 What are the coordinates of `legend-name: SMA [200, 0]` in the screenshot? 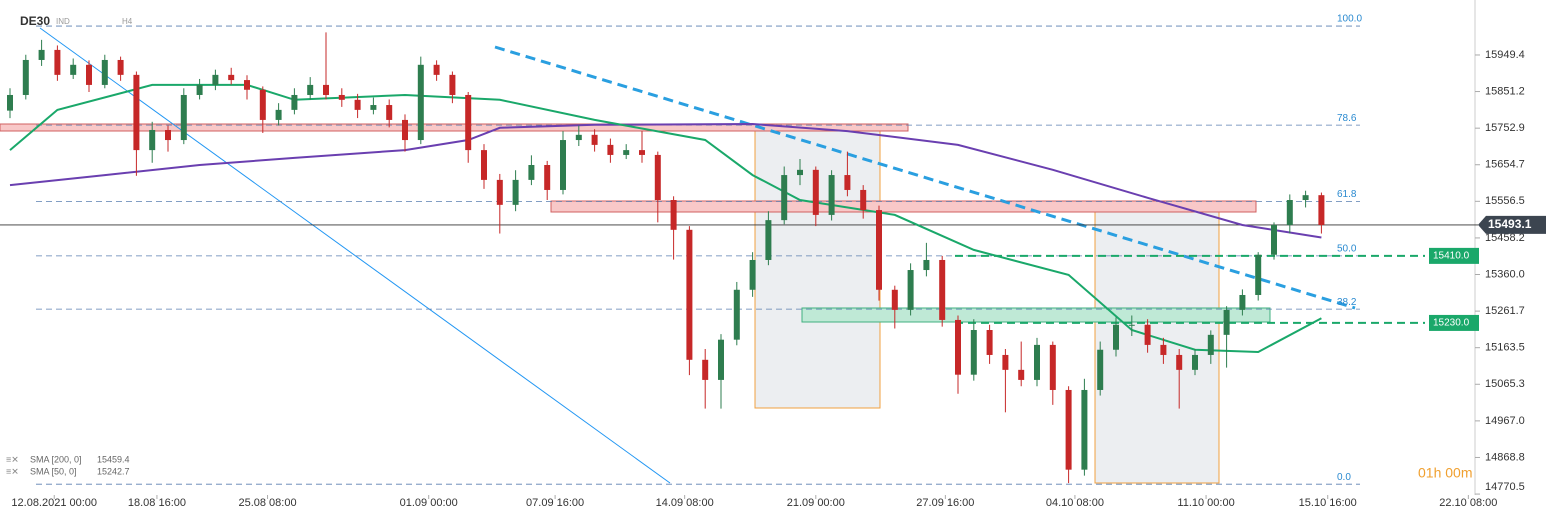 It's located at (56, 459).